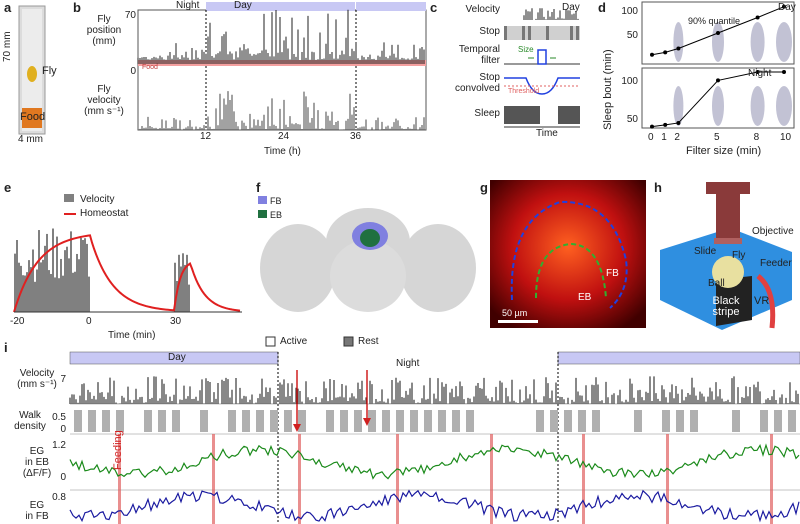 Image resolution: width=800 pixels, height=524 pixels. I want to click on b-ytick-0: 0, so click(133, 71).